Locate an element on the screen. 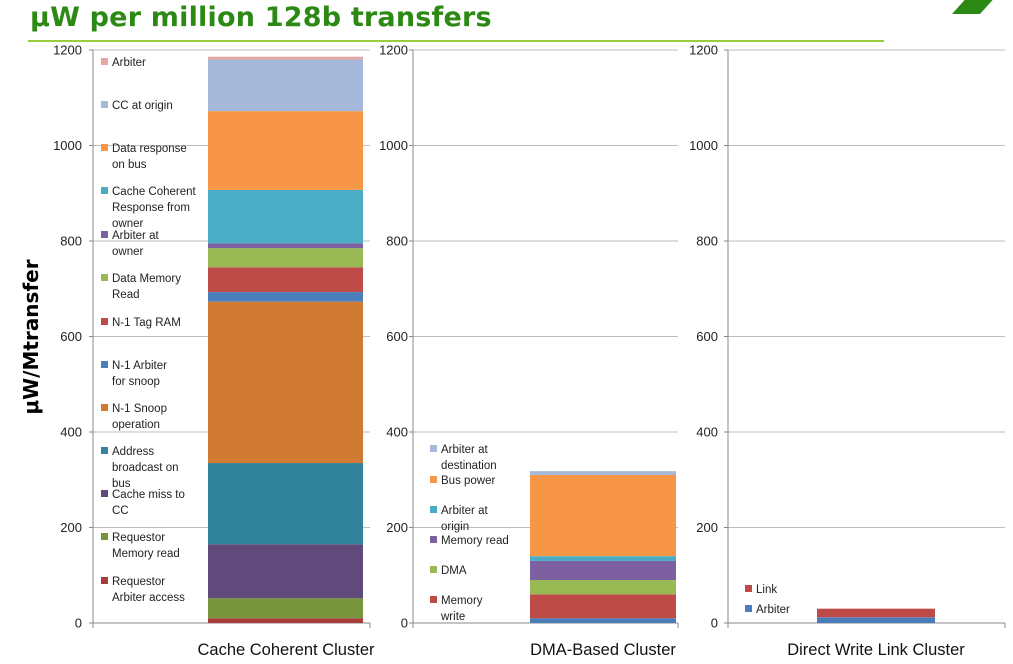 This screenshot has width=1013, height=664. y-axis-label: μW/Mtransfer is located at coordinates (31, 336).